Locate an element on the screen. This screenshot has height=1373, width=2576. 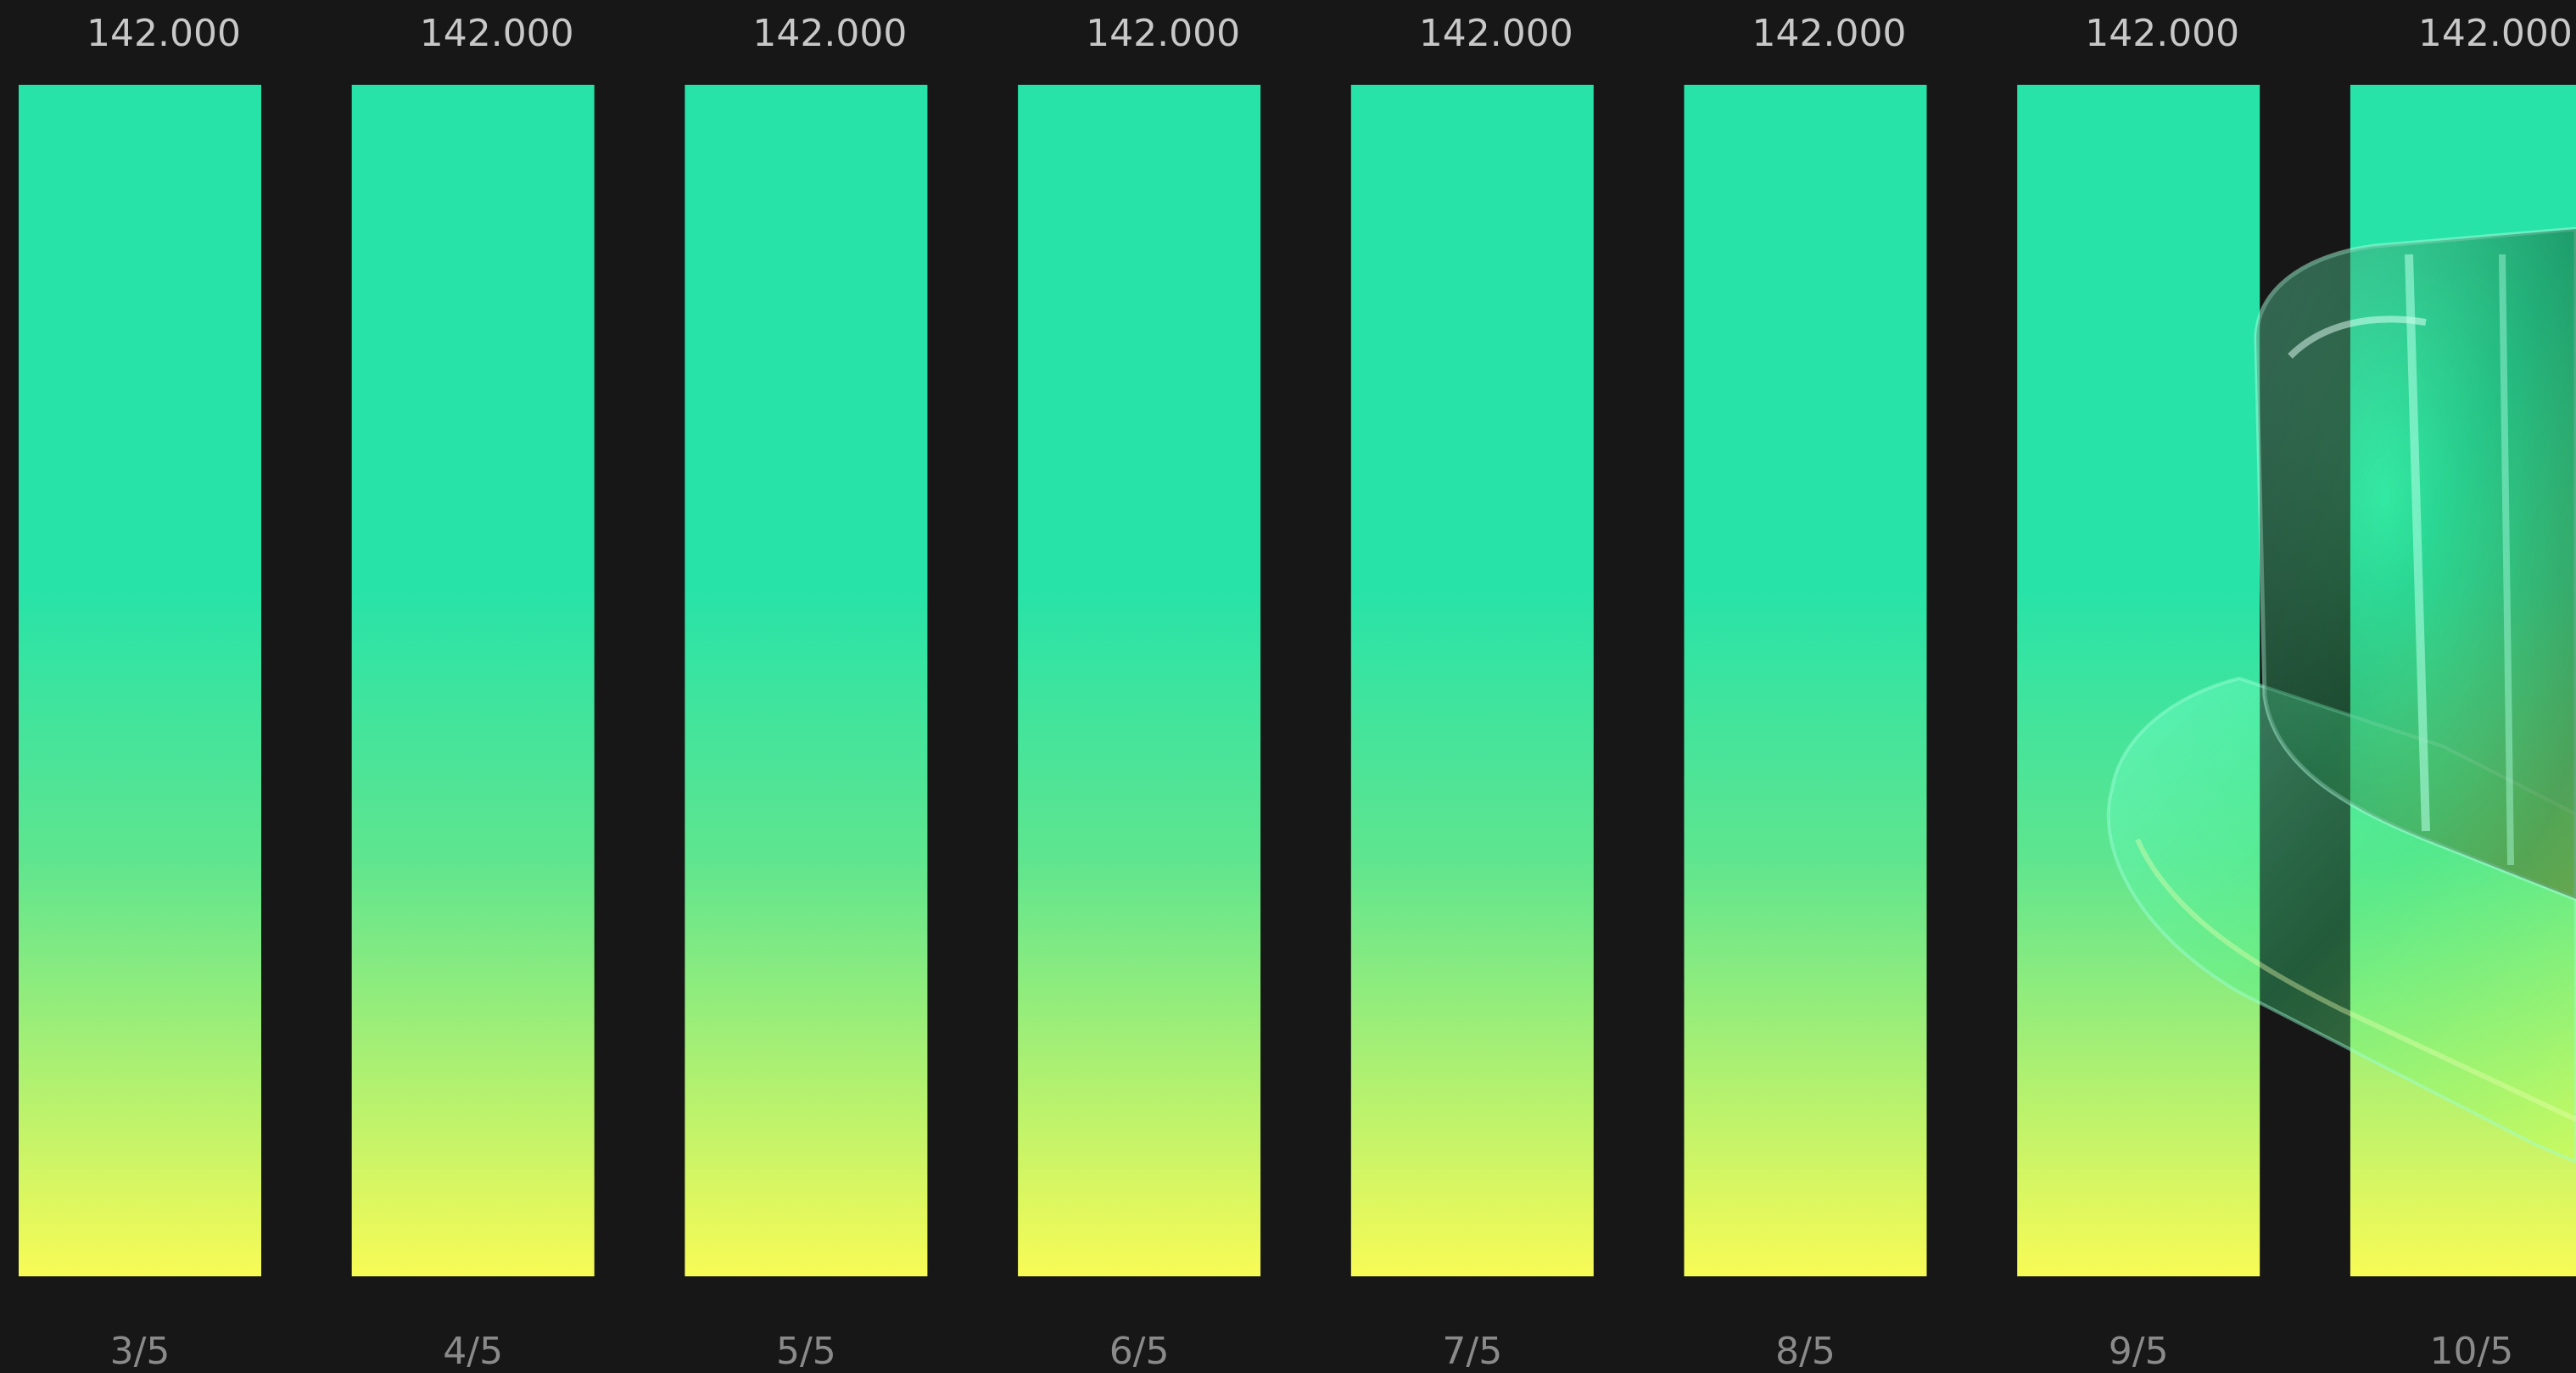
x-tick-label: 10/5 is located at coordinates (2471, 1351).